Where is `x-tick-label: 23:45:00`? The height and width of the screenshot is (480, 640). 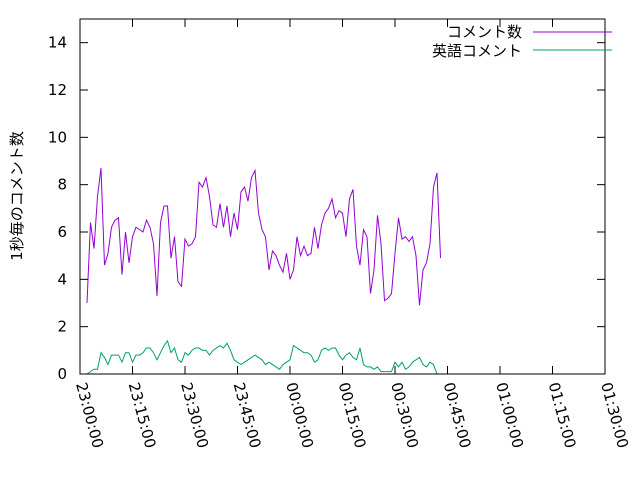 x-tick-label: 23:45:00 is located at coordinates (247, 415).